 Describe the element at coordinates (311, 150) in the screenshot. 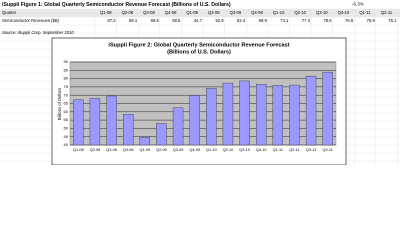

I see `x-tick-label: Q3-11` at that location.